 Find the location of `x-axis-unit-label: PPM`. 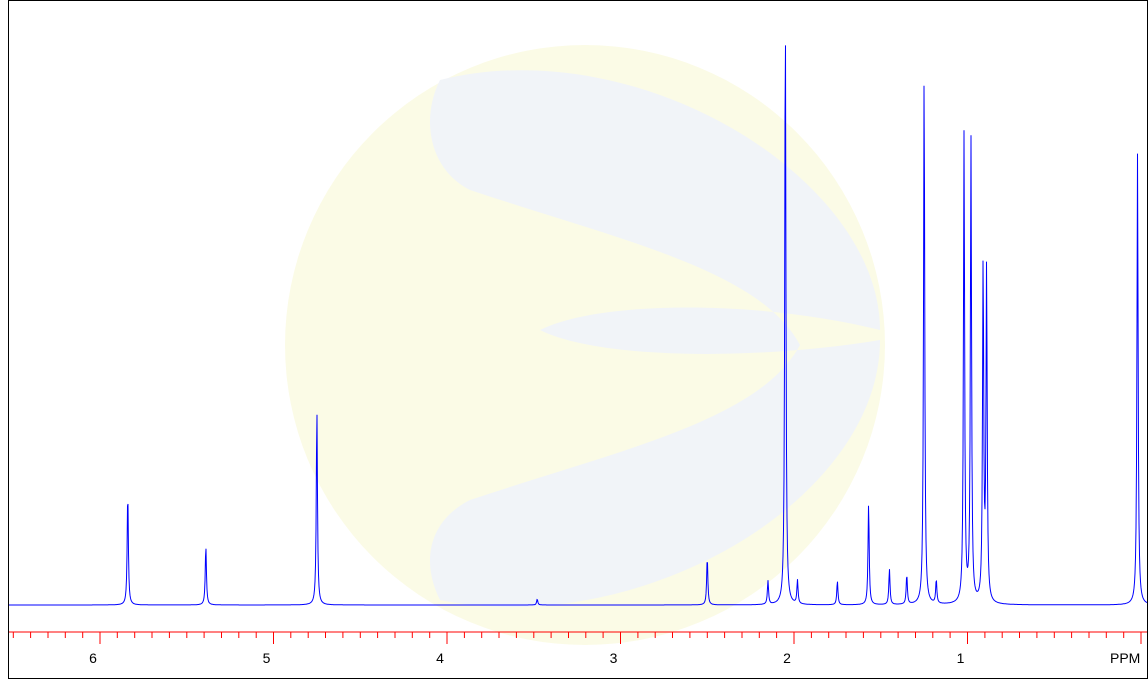

x-axis-unit-label: PPM is located at coordinates (1125, 658).